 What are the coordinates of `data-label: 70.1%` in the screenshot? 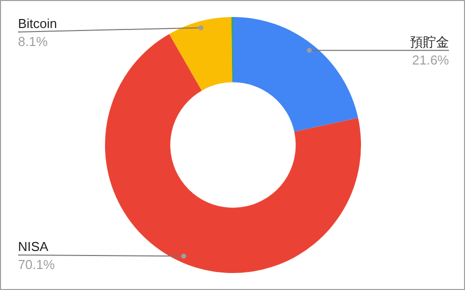 It's located at (37, 264).